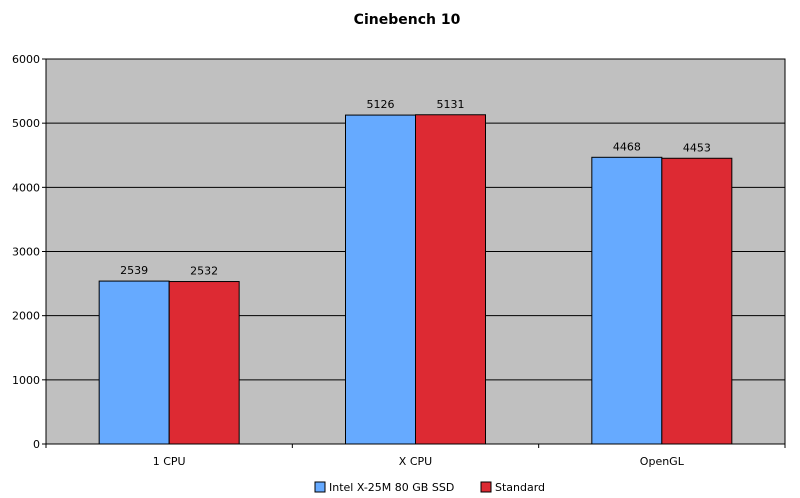 The width and height of the screenshot is (800, 498). What do you see at coordinates (134, 270) in the screenshot?
I see `data-label: 2539` at bounding box center [134, 270].